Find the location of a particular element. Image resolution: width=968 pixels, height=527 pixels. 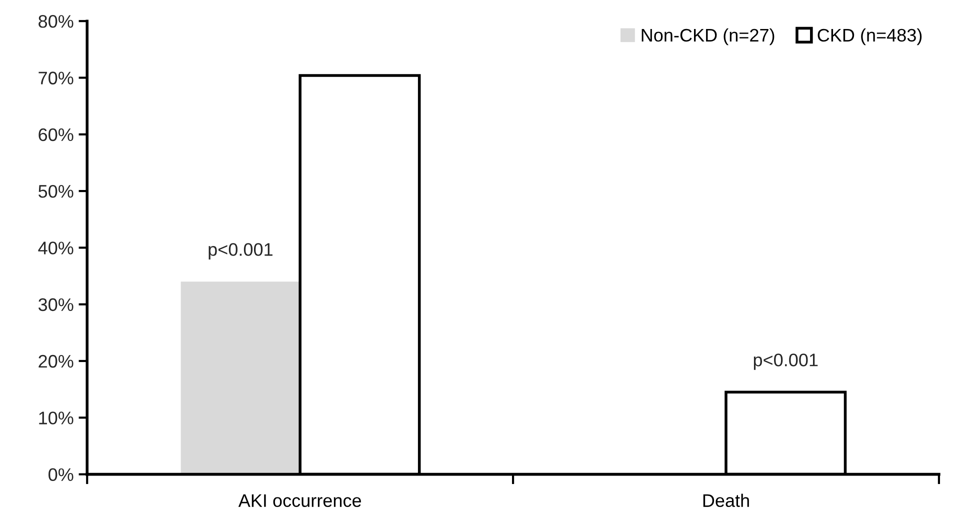

legend-label: Non-CKD (n=27) is located at coordinates (708, 37).